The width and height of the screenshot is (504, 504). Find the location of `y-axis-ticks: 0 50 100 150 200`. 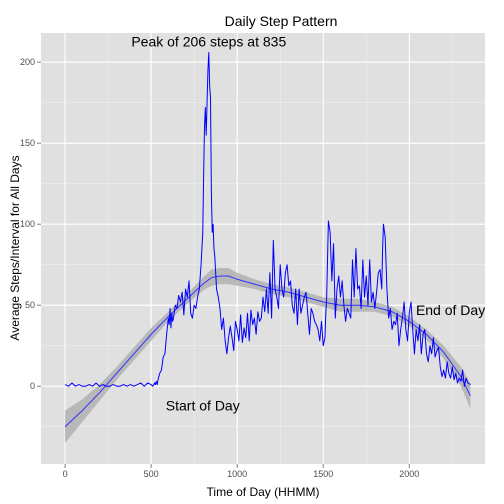

y-axis-ticks: 0 50 100 150 200 is located at coordinates (30, 224).